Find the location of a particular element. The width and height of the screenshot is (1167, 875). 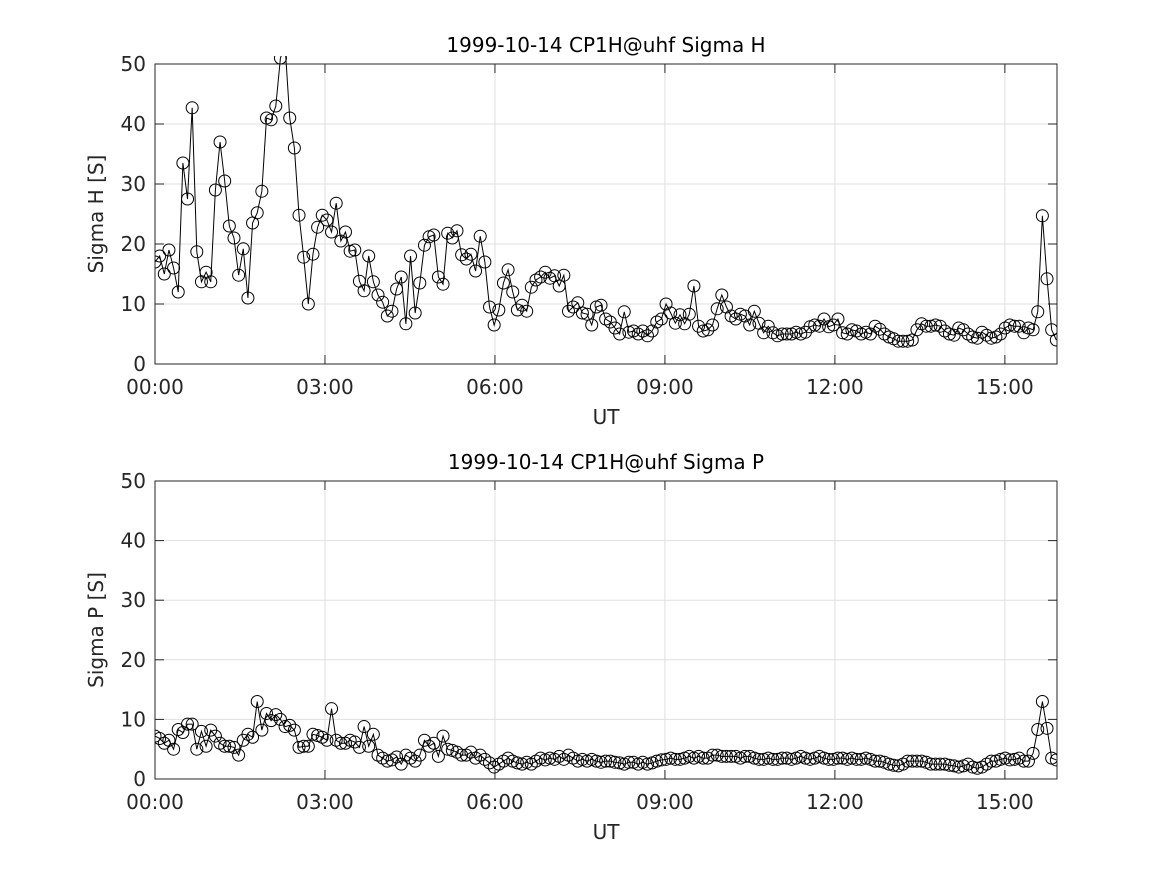

y-axis-label: Sigma P [S] is located at coordinates (96, 630).